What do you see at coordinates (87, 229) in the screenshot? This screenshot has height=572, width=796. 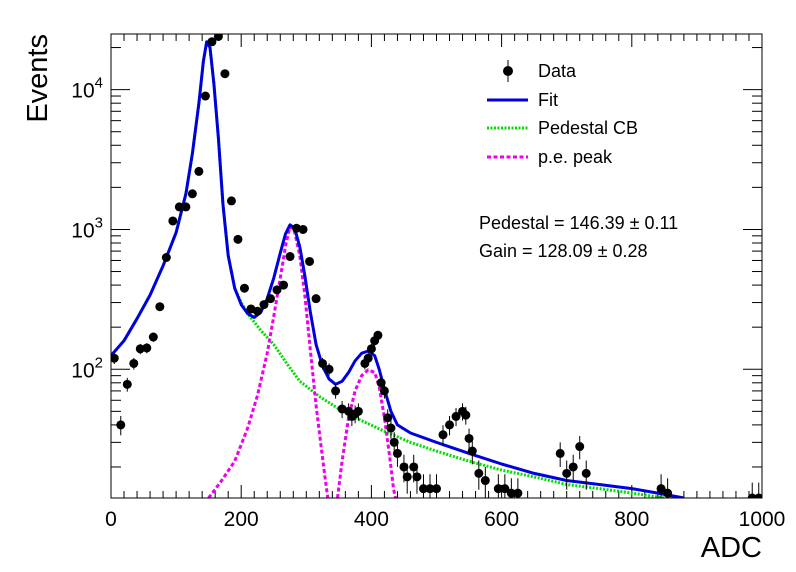 I see `y-tick-labels: 102 103 104` at bounding box center [87, 229].